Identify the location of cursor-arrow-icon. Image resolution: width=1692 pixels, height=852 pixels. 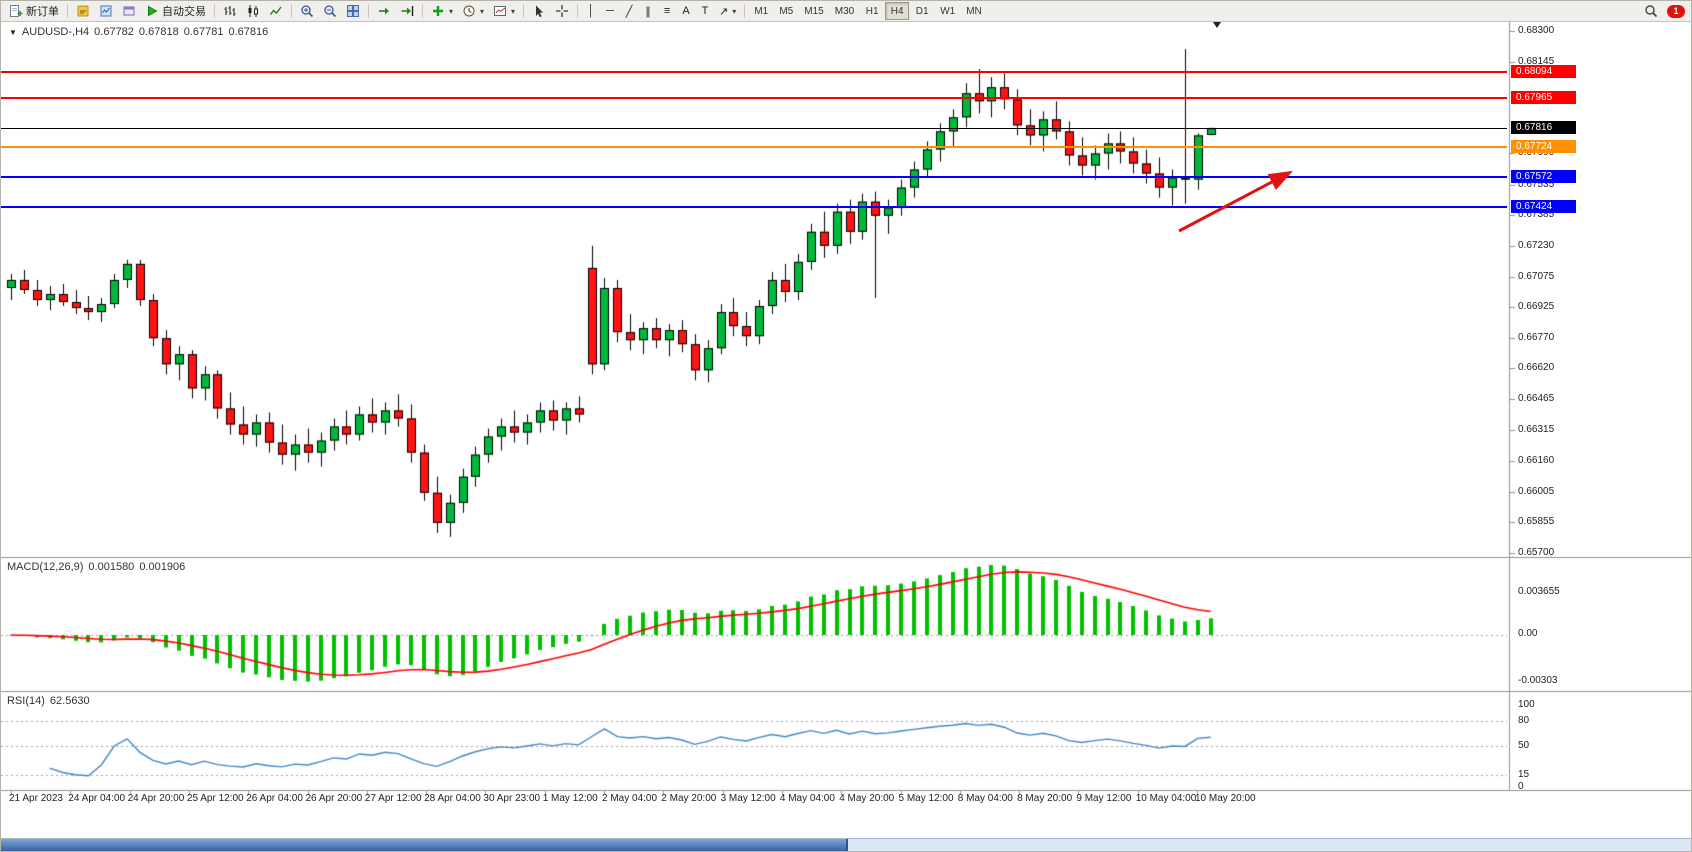
(540, 11).